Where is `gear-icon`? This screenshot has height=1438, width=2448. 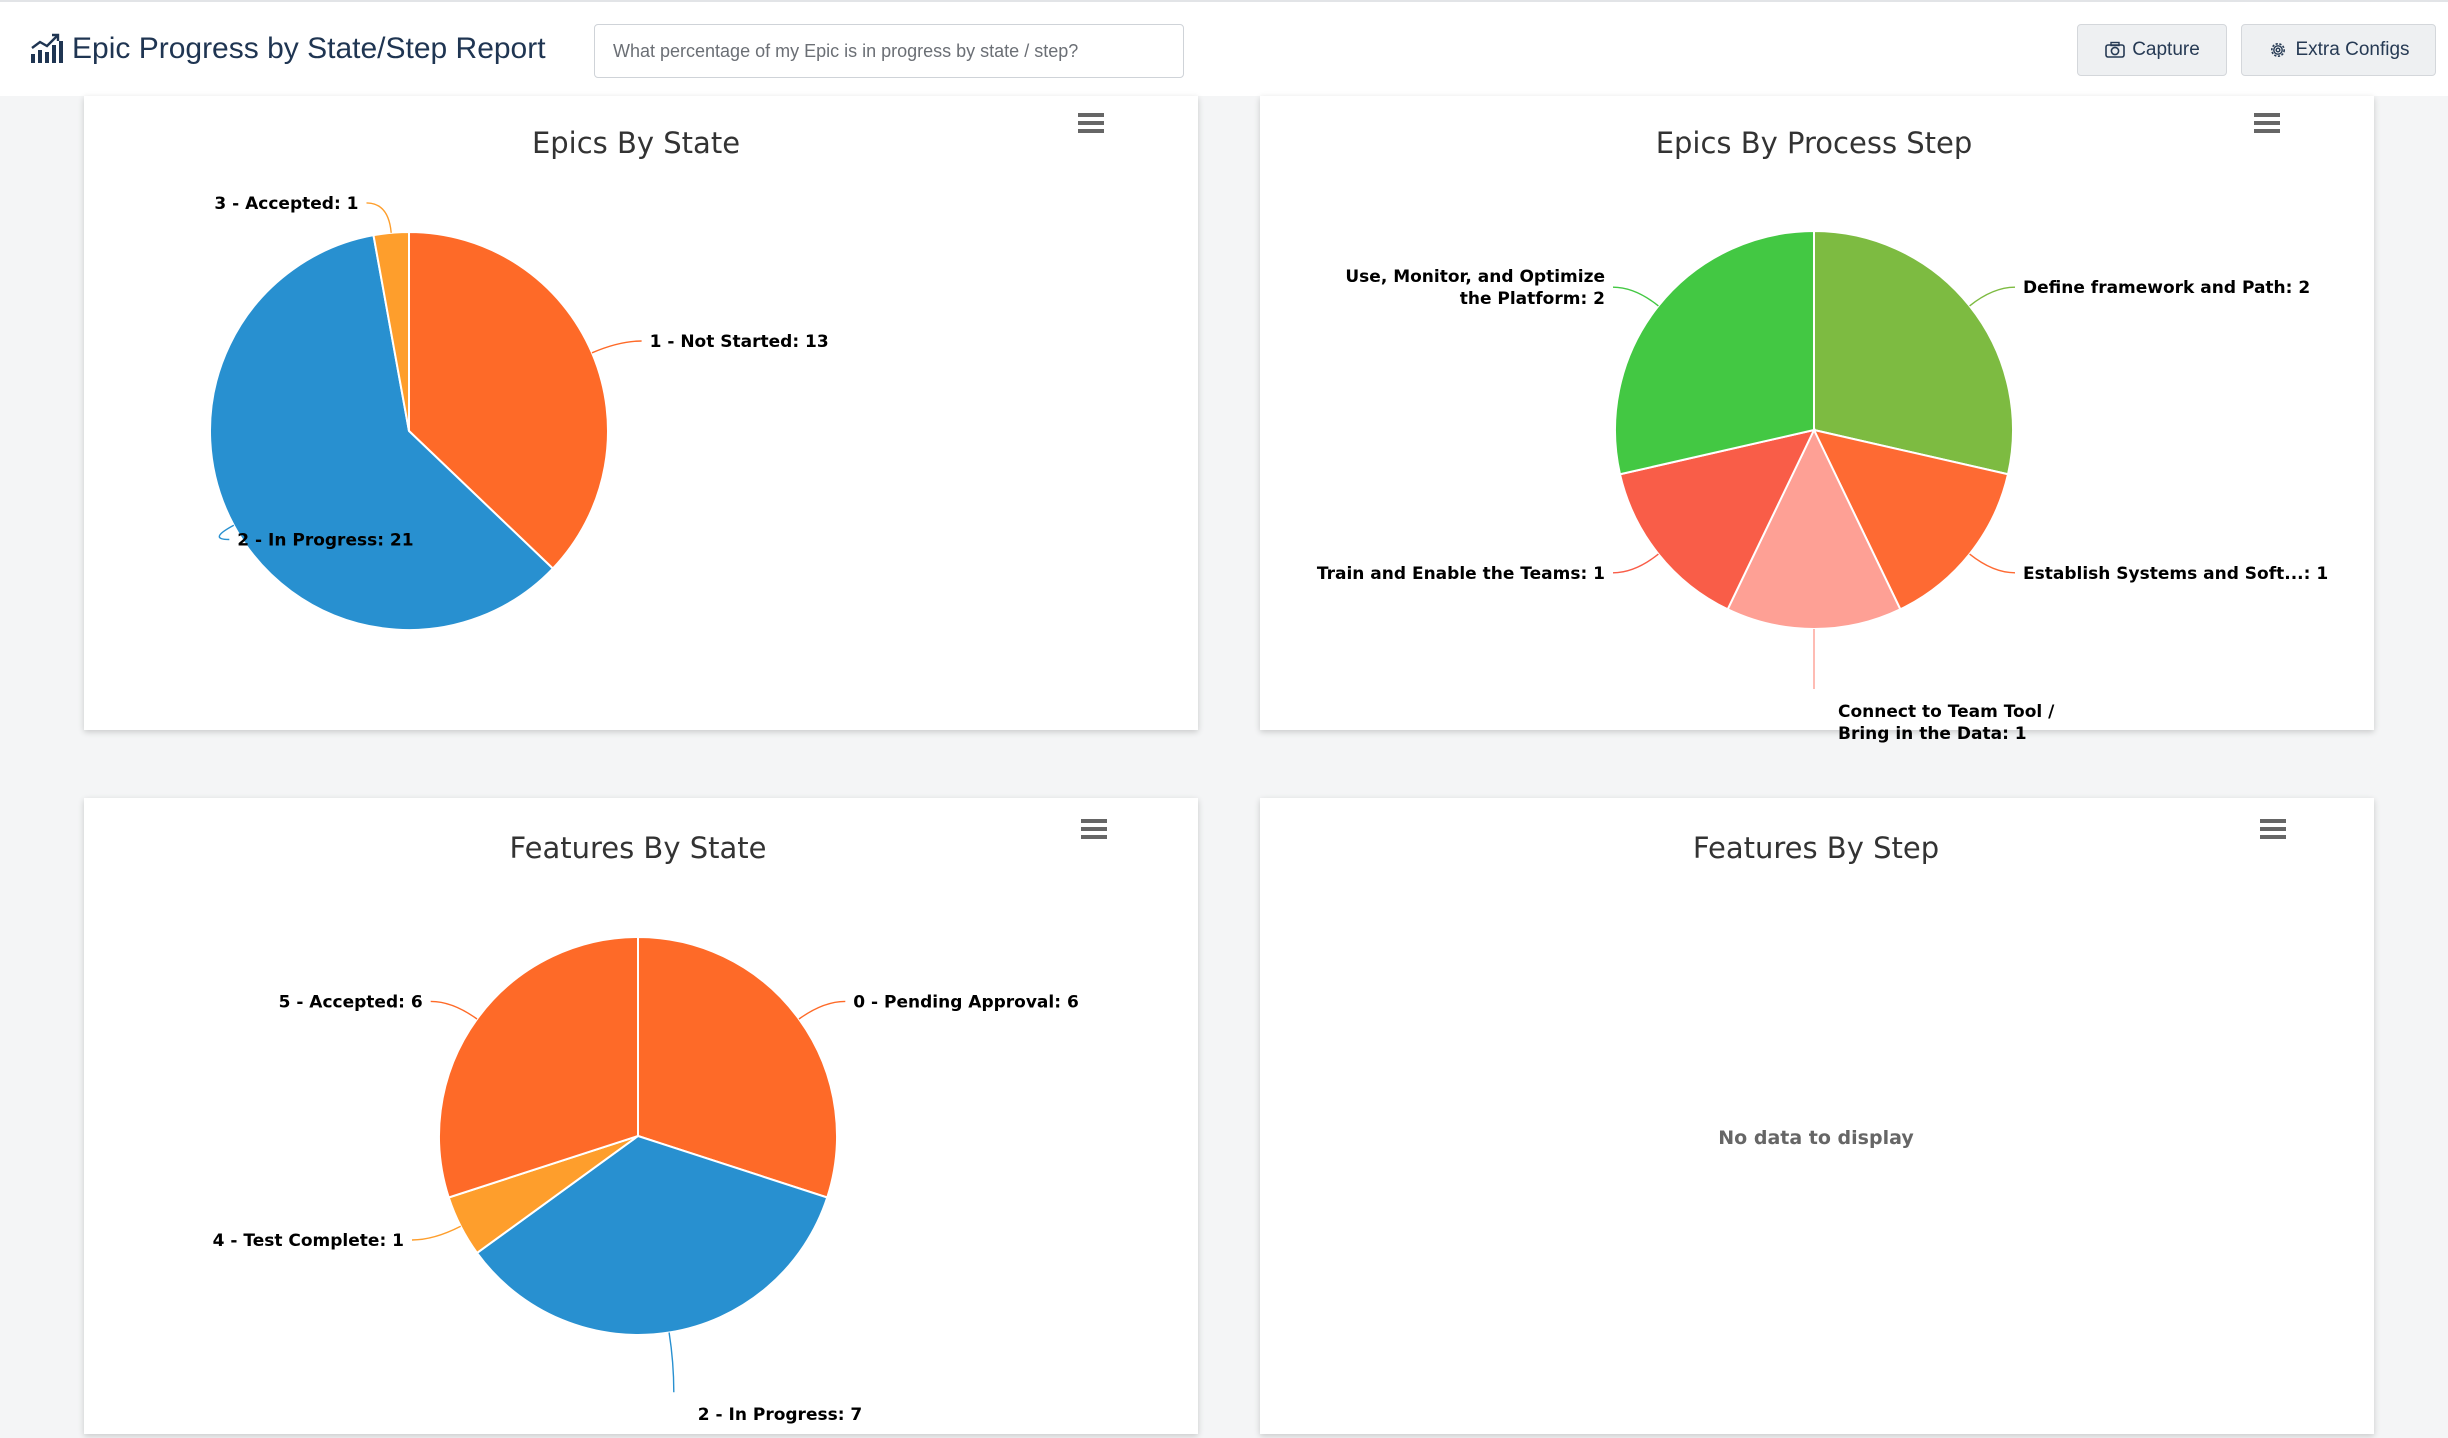
gear-icon is located at coordinates (2278, 50).